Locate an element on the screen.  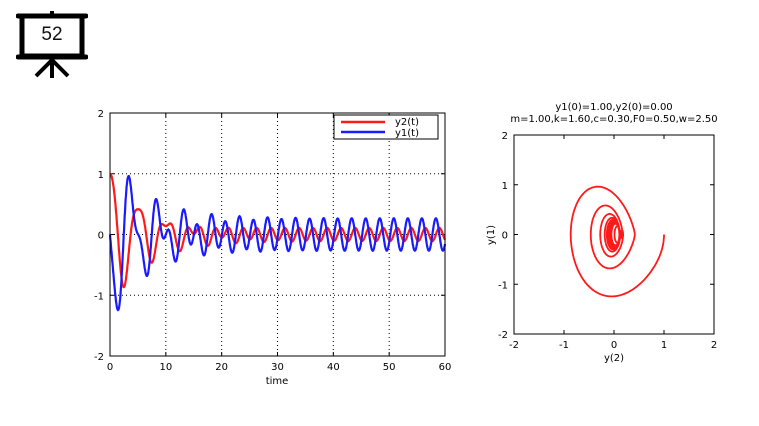
x-tick-label: 50 is located at coordinates (389, 367).